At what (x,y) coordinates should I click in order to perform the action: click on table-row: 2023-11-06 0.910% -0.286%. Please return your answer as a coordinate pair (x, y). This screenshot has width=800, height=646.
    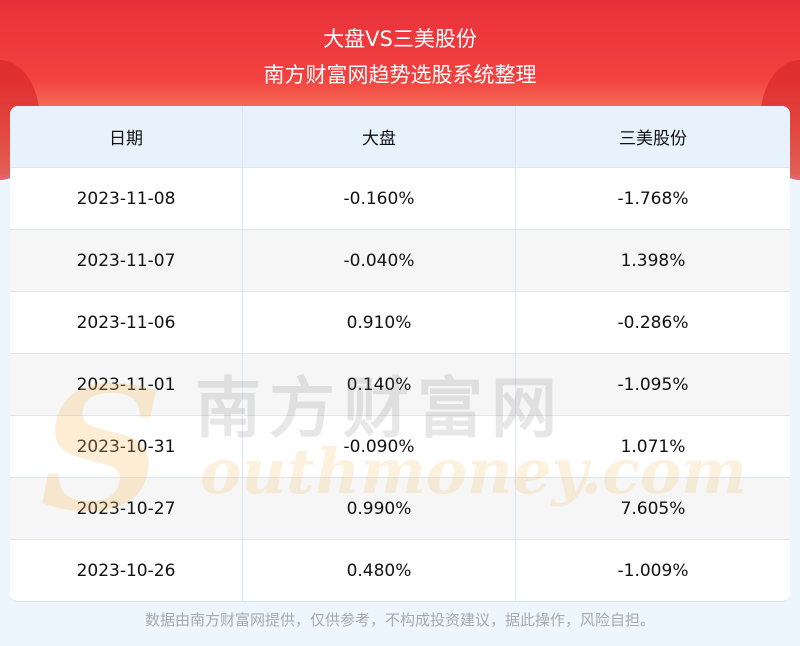
    Looking at the image, I should click on (400, 322).